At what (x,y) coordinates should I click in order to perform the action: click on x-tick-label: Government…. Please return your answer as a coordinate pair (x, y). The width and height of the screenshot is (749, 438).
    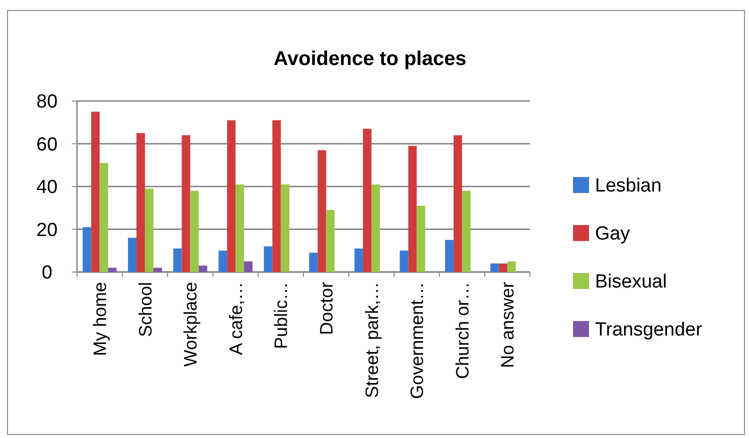
    Looking at the image, I should click on (417, 341).